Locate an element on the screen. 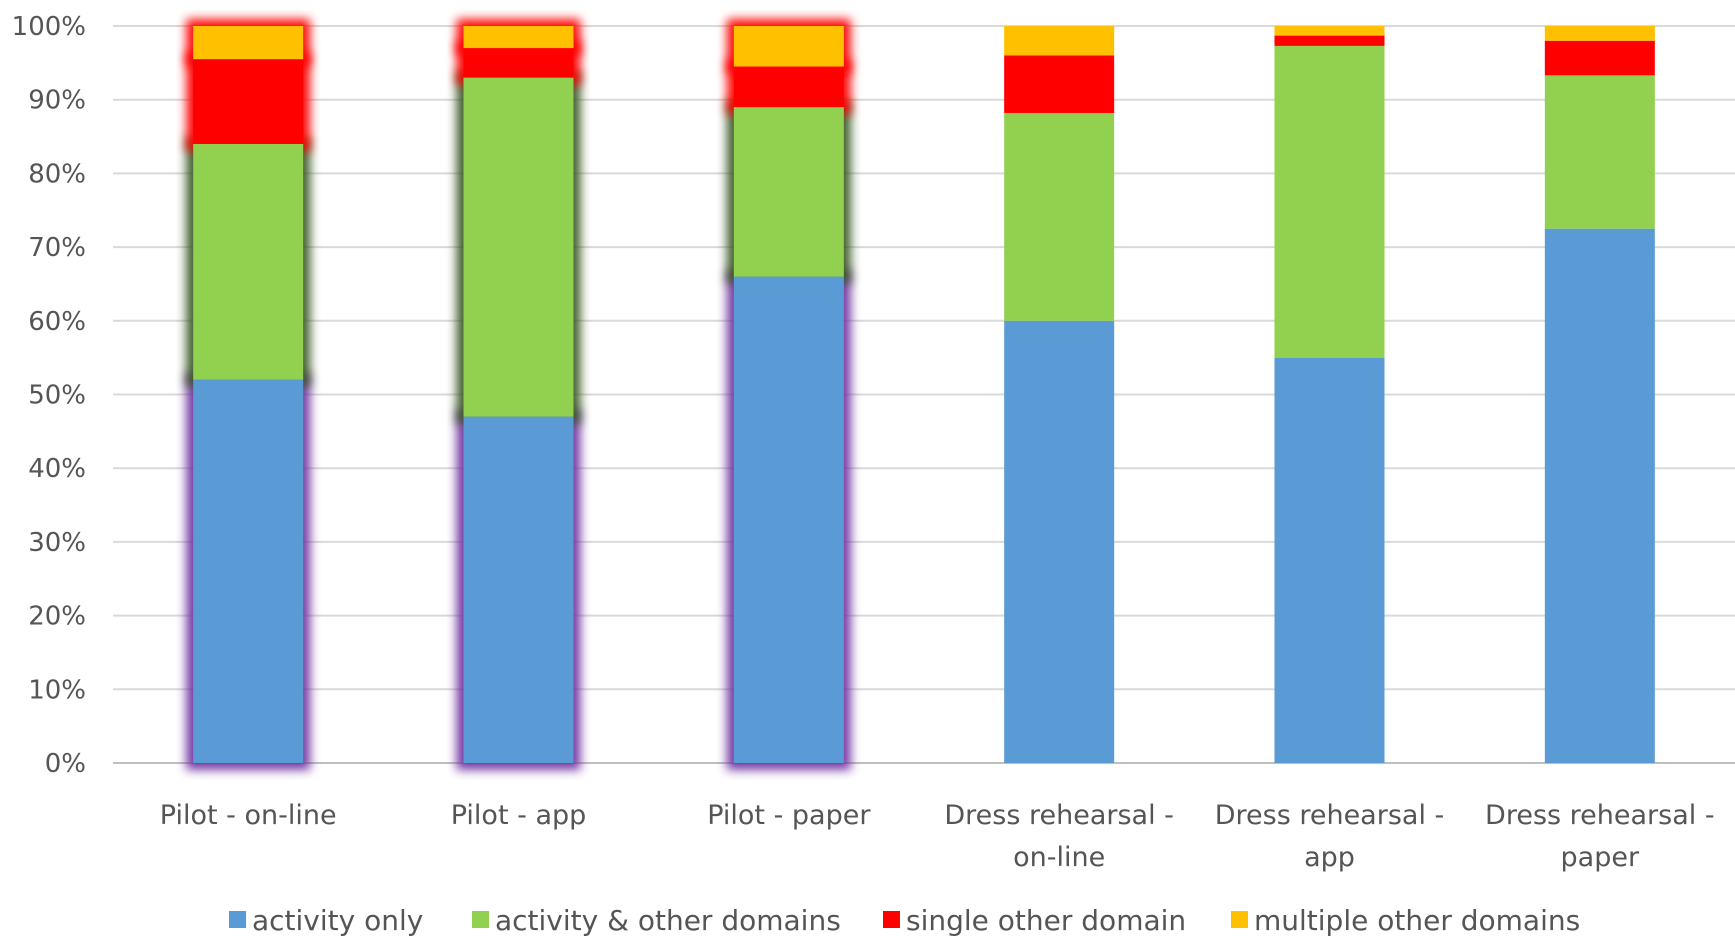  y-tick-label: 100% is located at coordinates (49, 27).